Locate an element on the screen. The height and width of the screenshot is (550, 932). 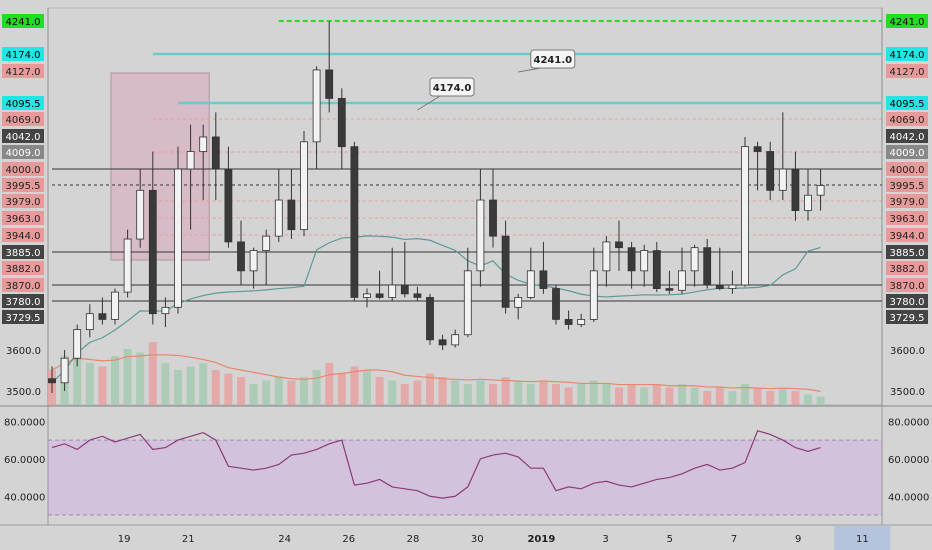
level-tag-right-7: 4009.0 is located at coordinates (907, 152).